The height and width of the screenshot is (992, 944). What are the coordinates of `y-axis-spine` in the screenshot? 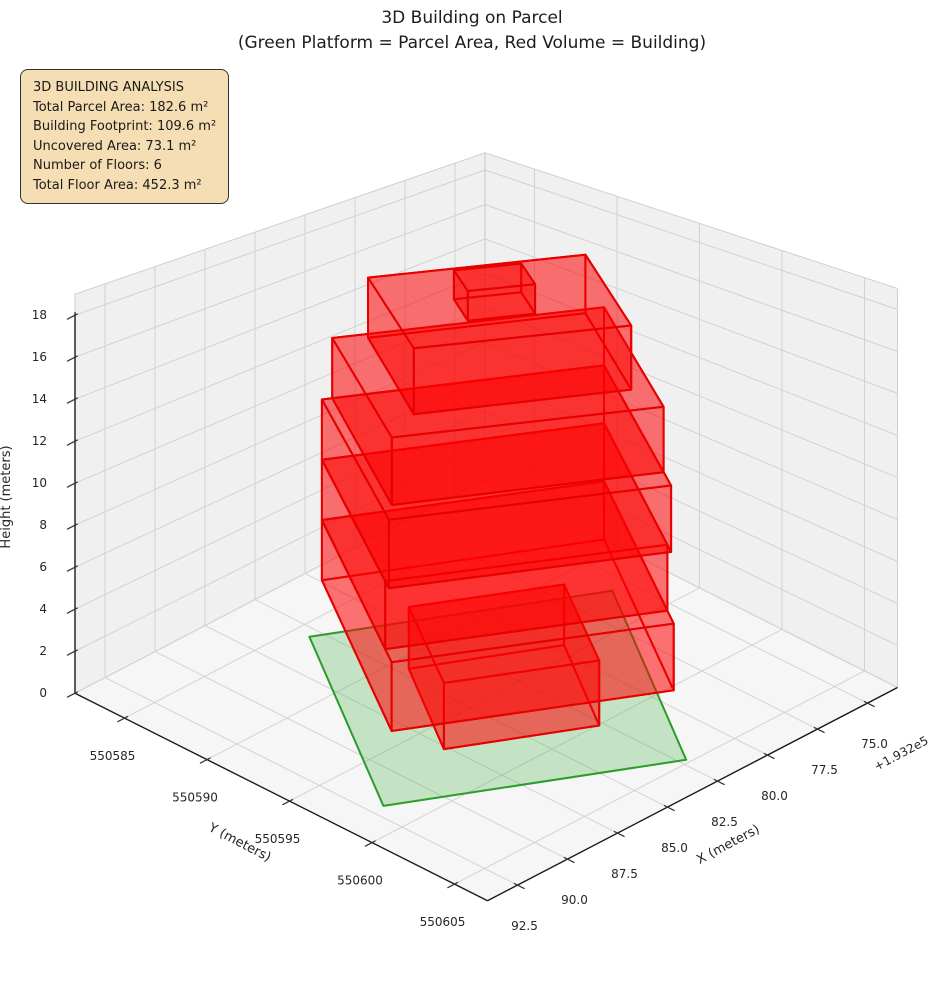 It's located at (281, 797).